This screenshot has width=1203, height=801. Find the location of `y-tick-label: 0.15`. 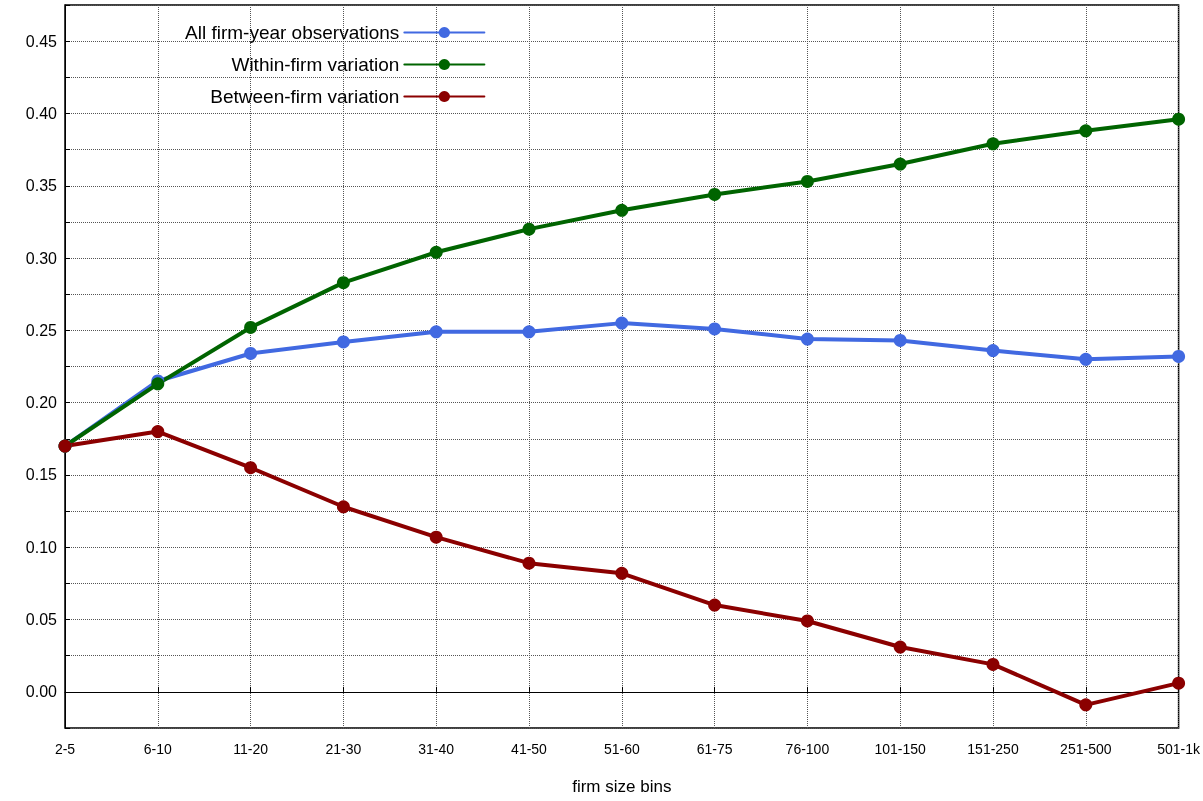

y-tick-label: 0.15 is located at coordinates (41, 475).